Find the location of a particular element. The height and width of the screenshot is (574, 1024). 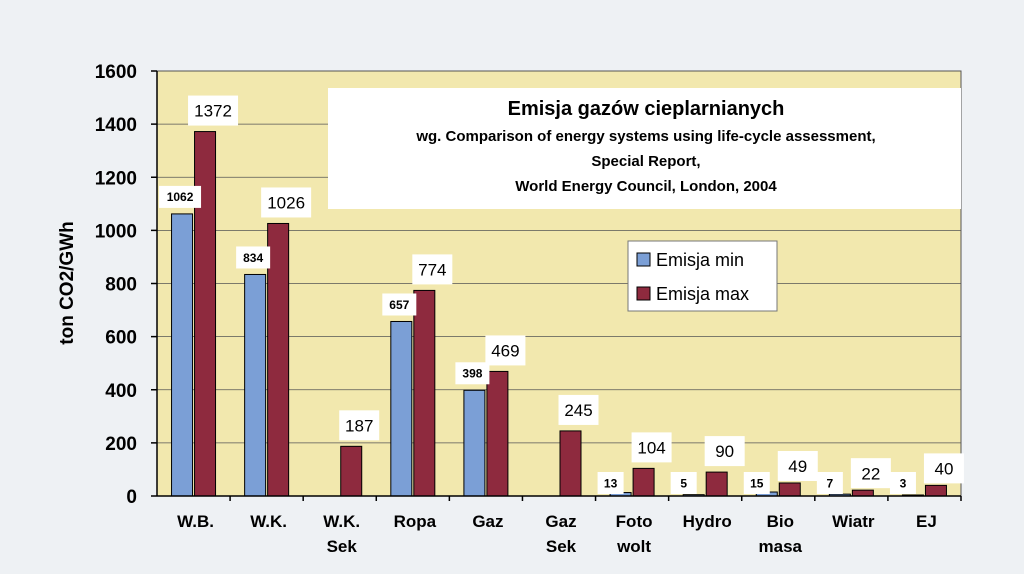

value-label-max: 245 is located at coordinates (578, 410).